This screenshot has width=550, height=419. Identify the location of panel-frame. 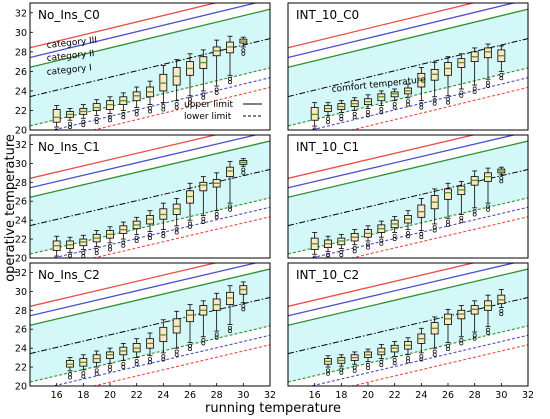
(150, 324).